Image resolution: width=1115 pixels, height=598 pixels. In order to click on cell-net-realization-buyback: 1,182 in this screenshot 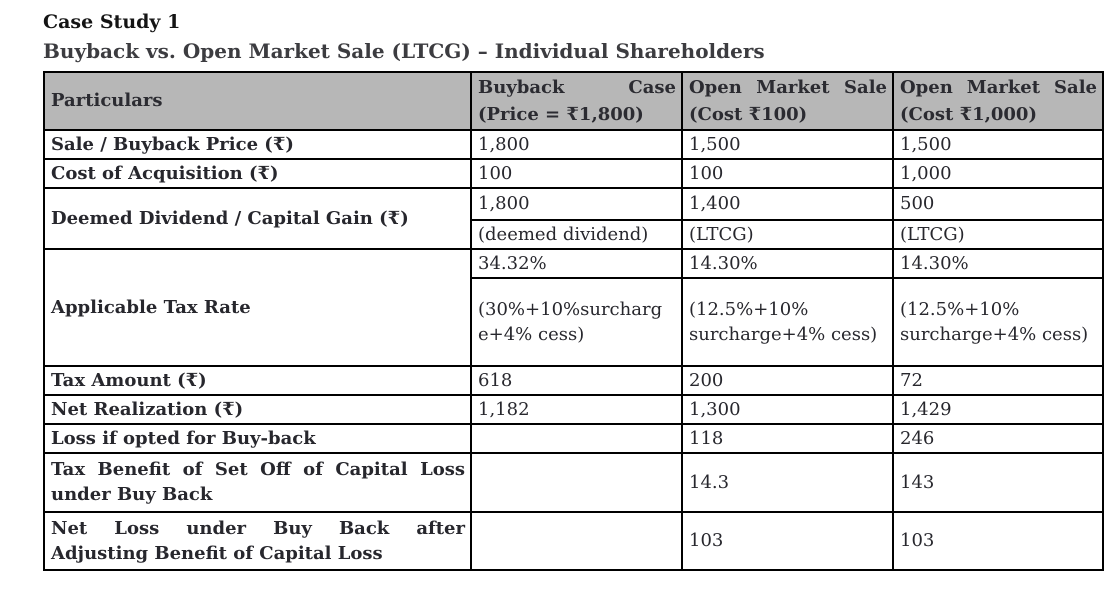, I will do `click(576, 409)`.